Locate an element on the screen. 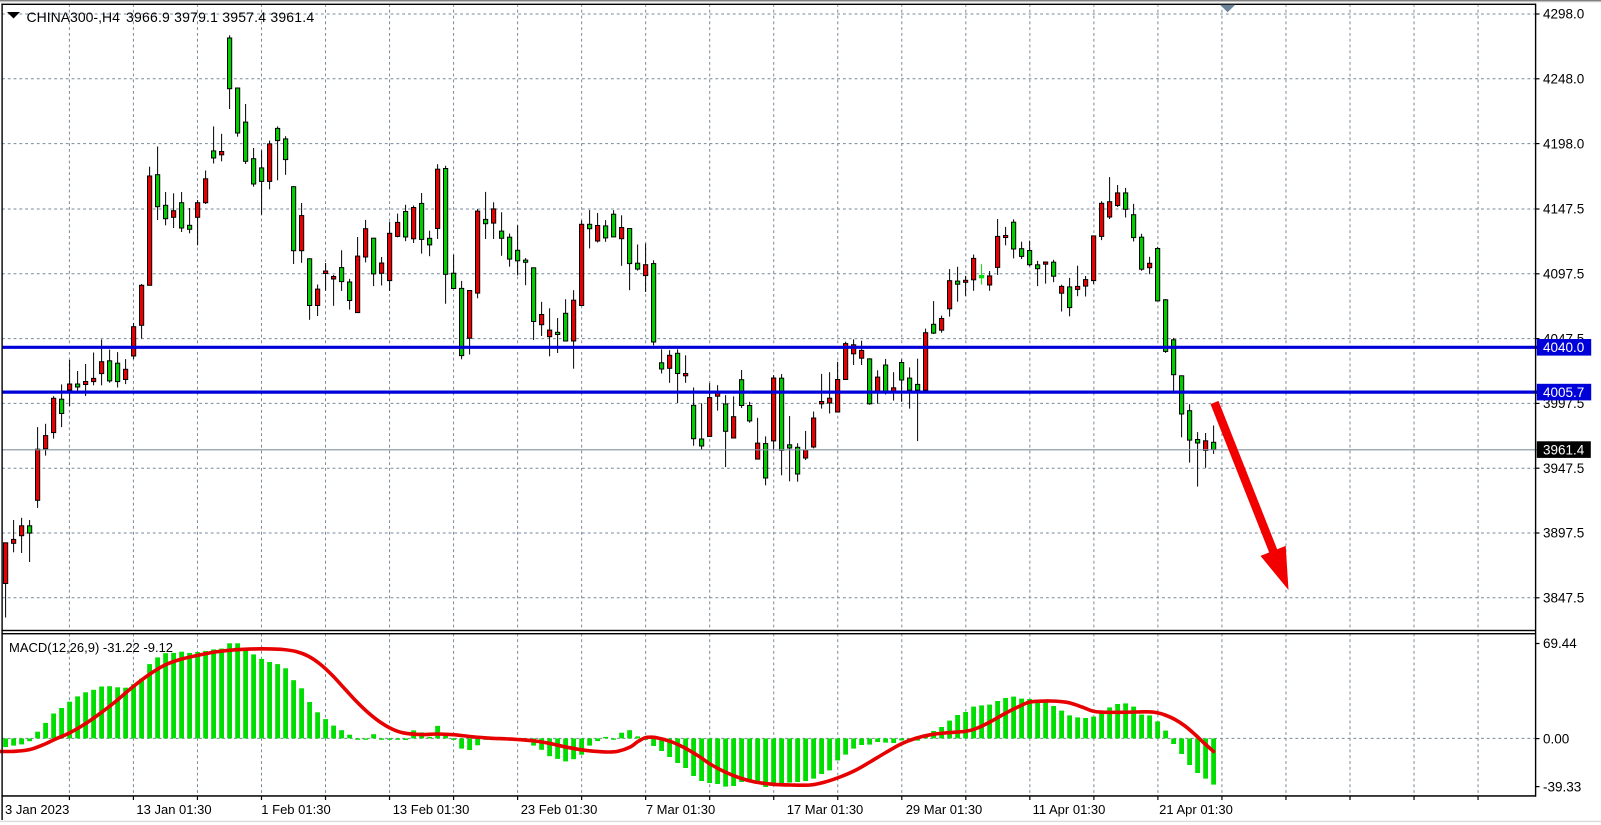 The height and width of the screenshot is (825, 1601). svg-text: 3961.4 is located at coordinates (1564, 450).